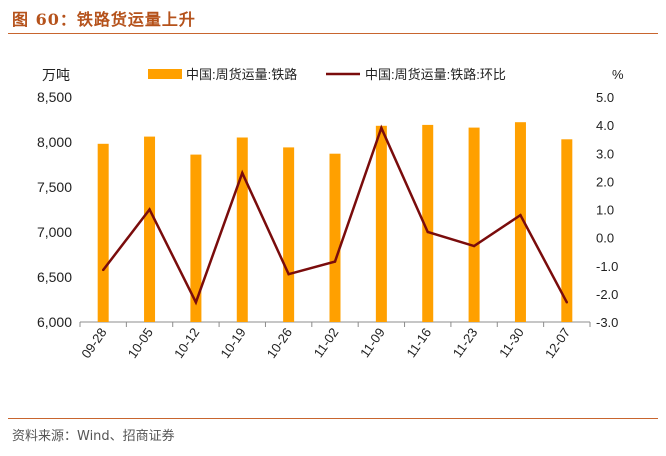  I want to click on x-tick-label: 10-19, so click(232, 343).